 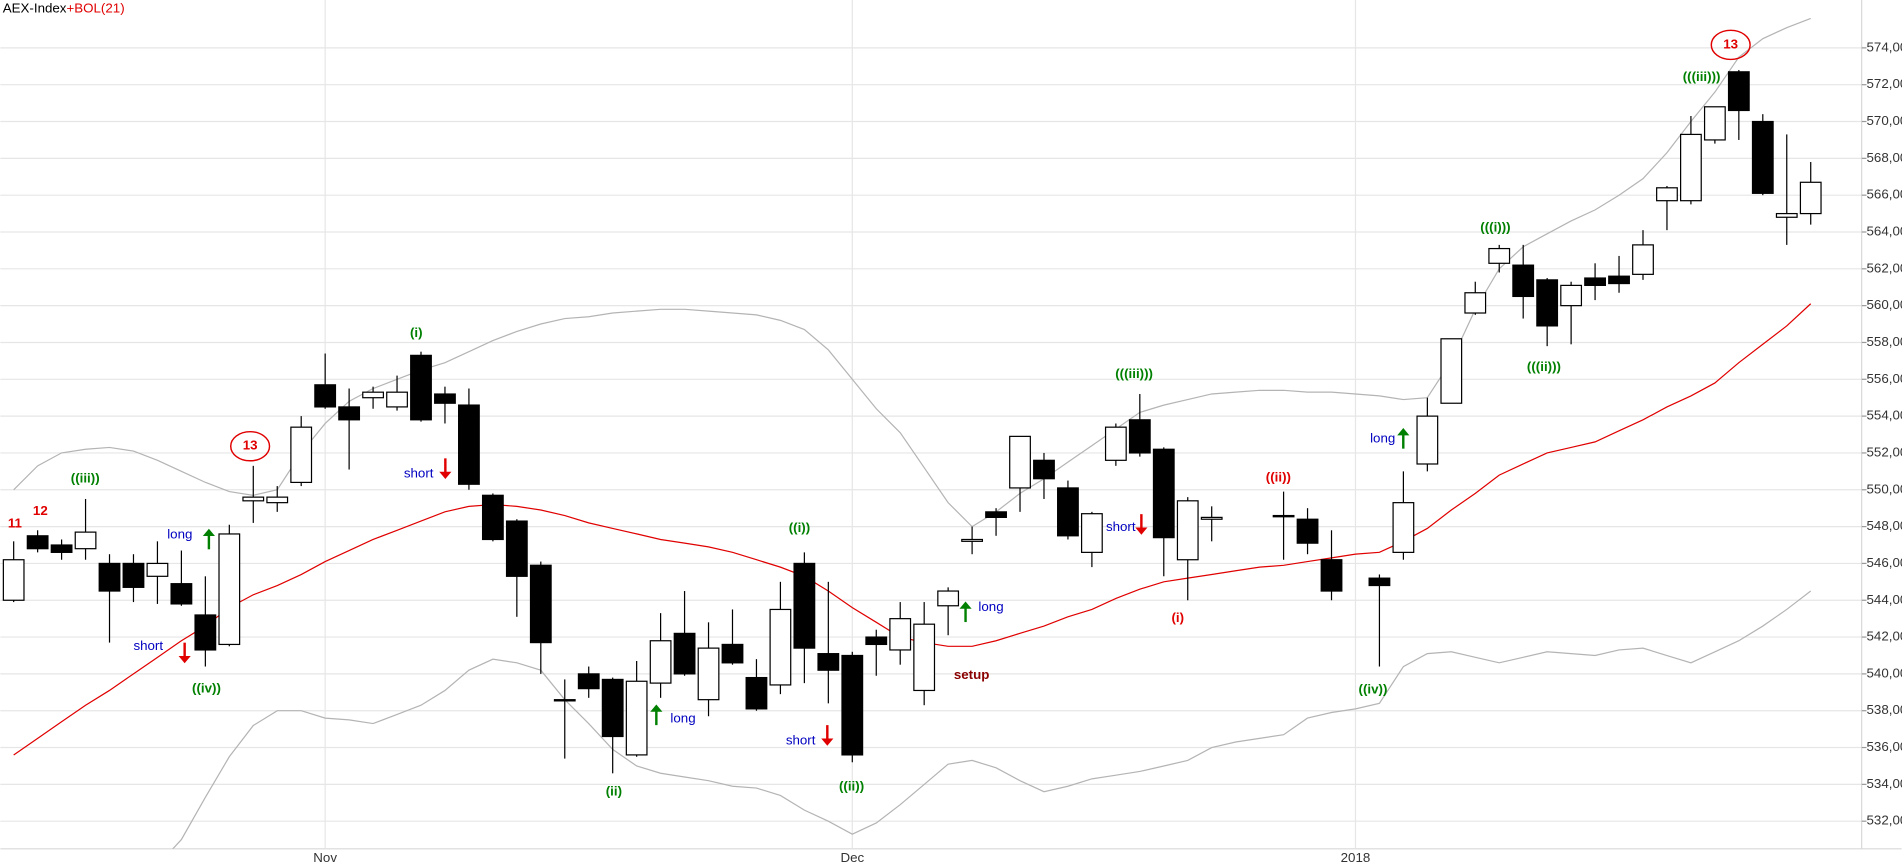 I want to click on annotation: ((i)), so click(x=799, y=527).